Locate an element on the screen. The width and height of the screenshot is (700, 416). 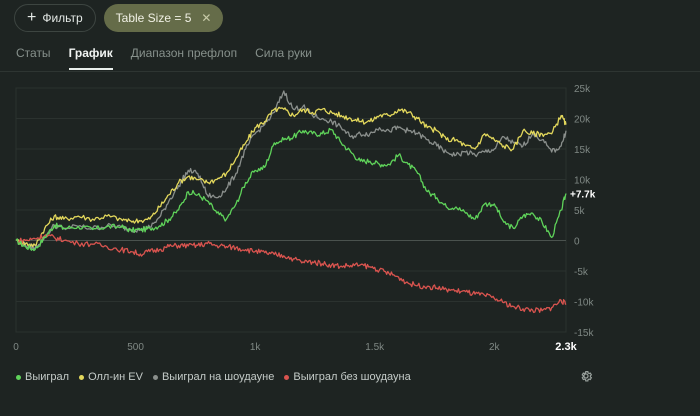
y-tick-label: -10k is located at coordinates (584, 303).